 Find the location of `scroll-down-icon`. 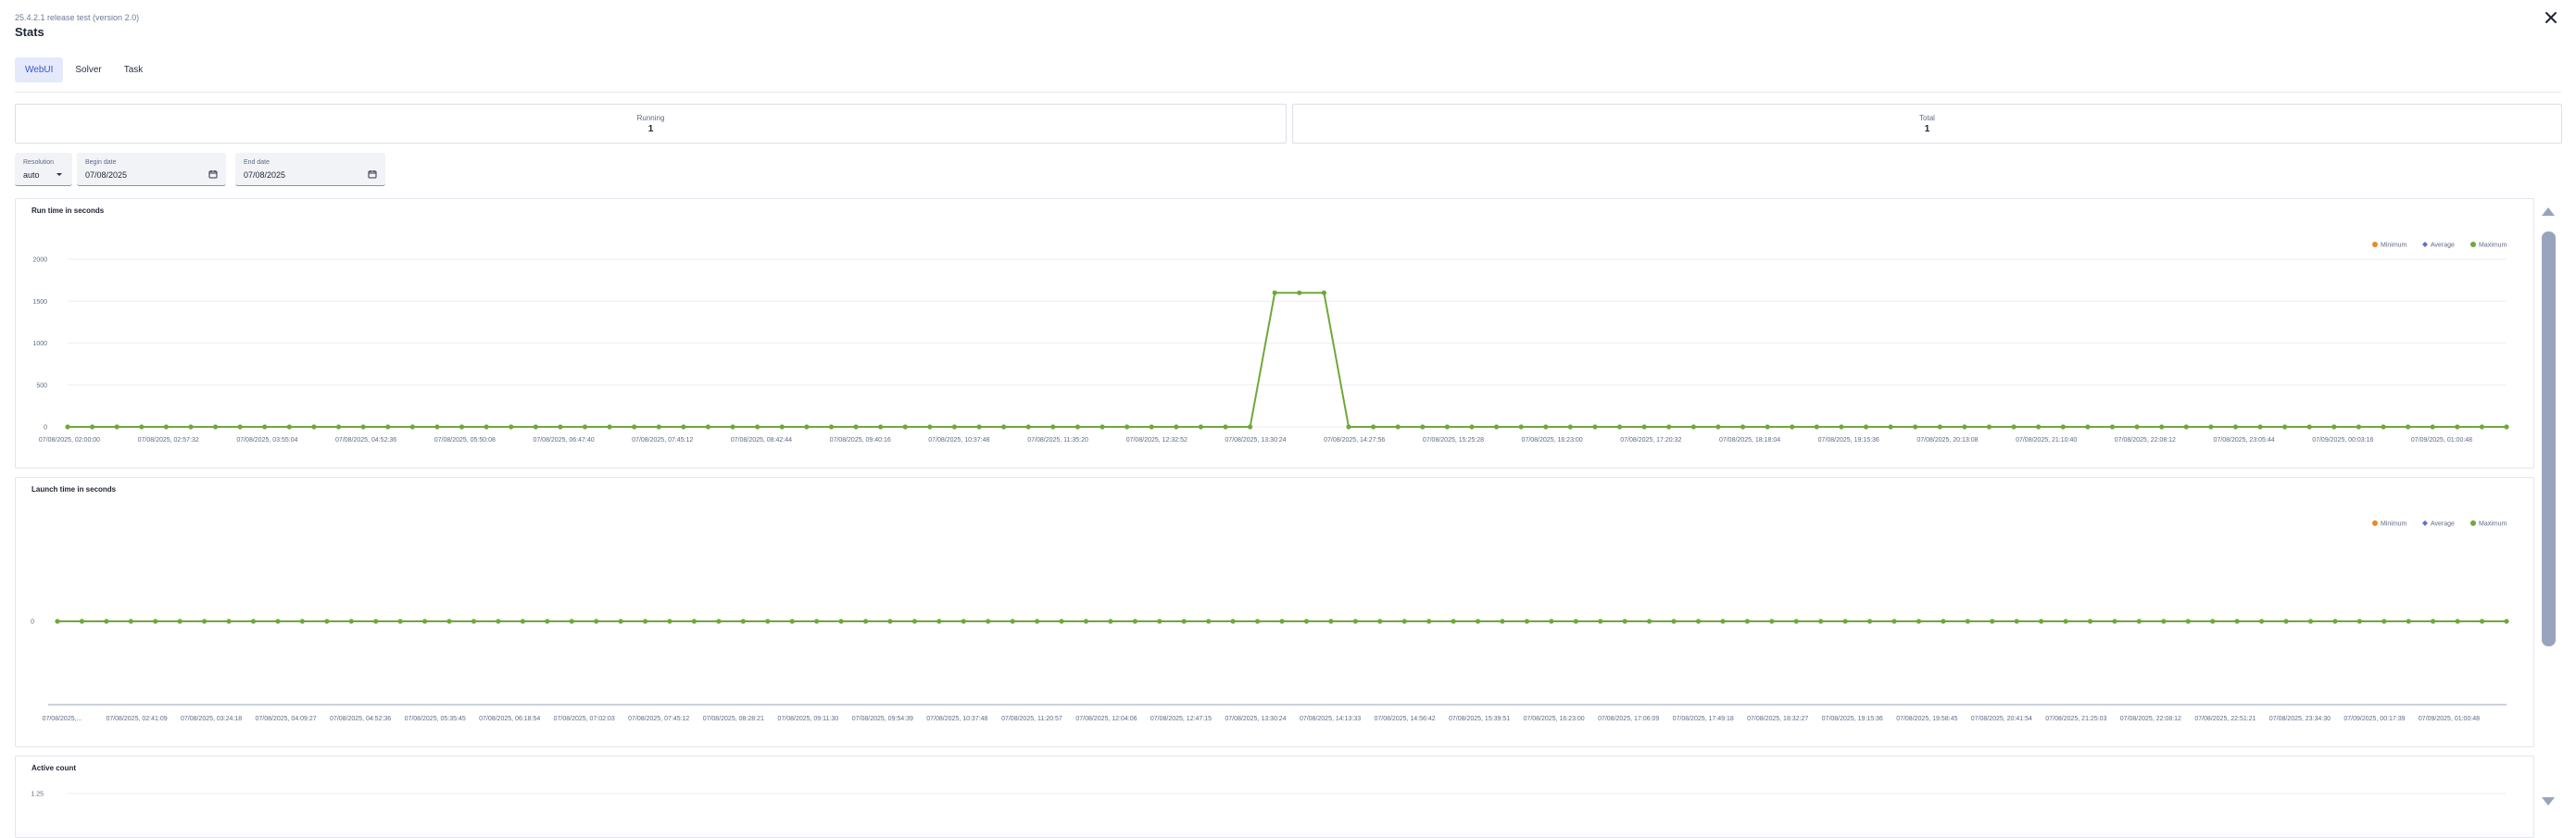

scroll-down-icon is located at coordinates (2548, 801).